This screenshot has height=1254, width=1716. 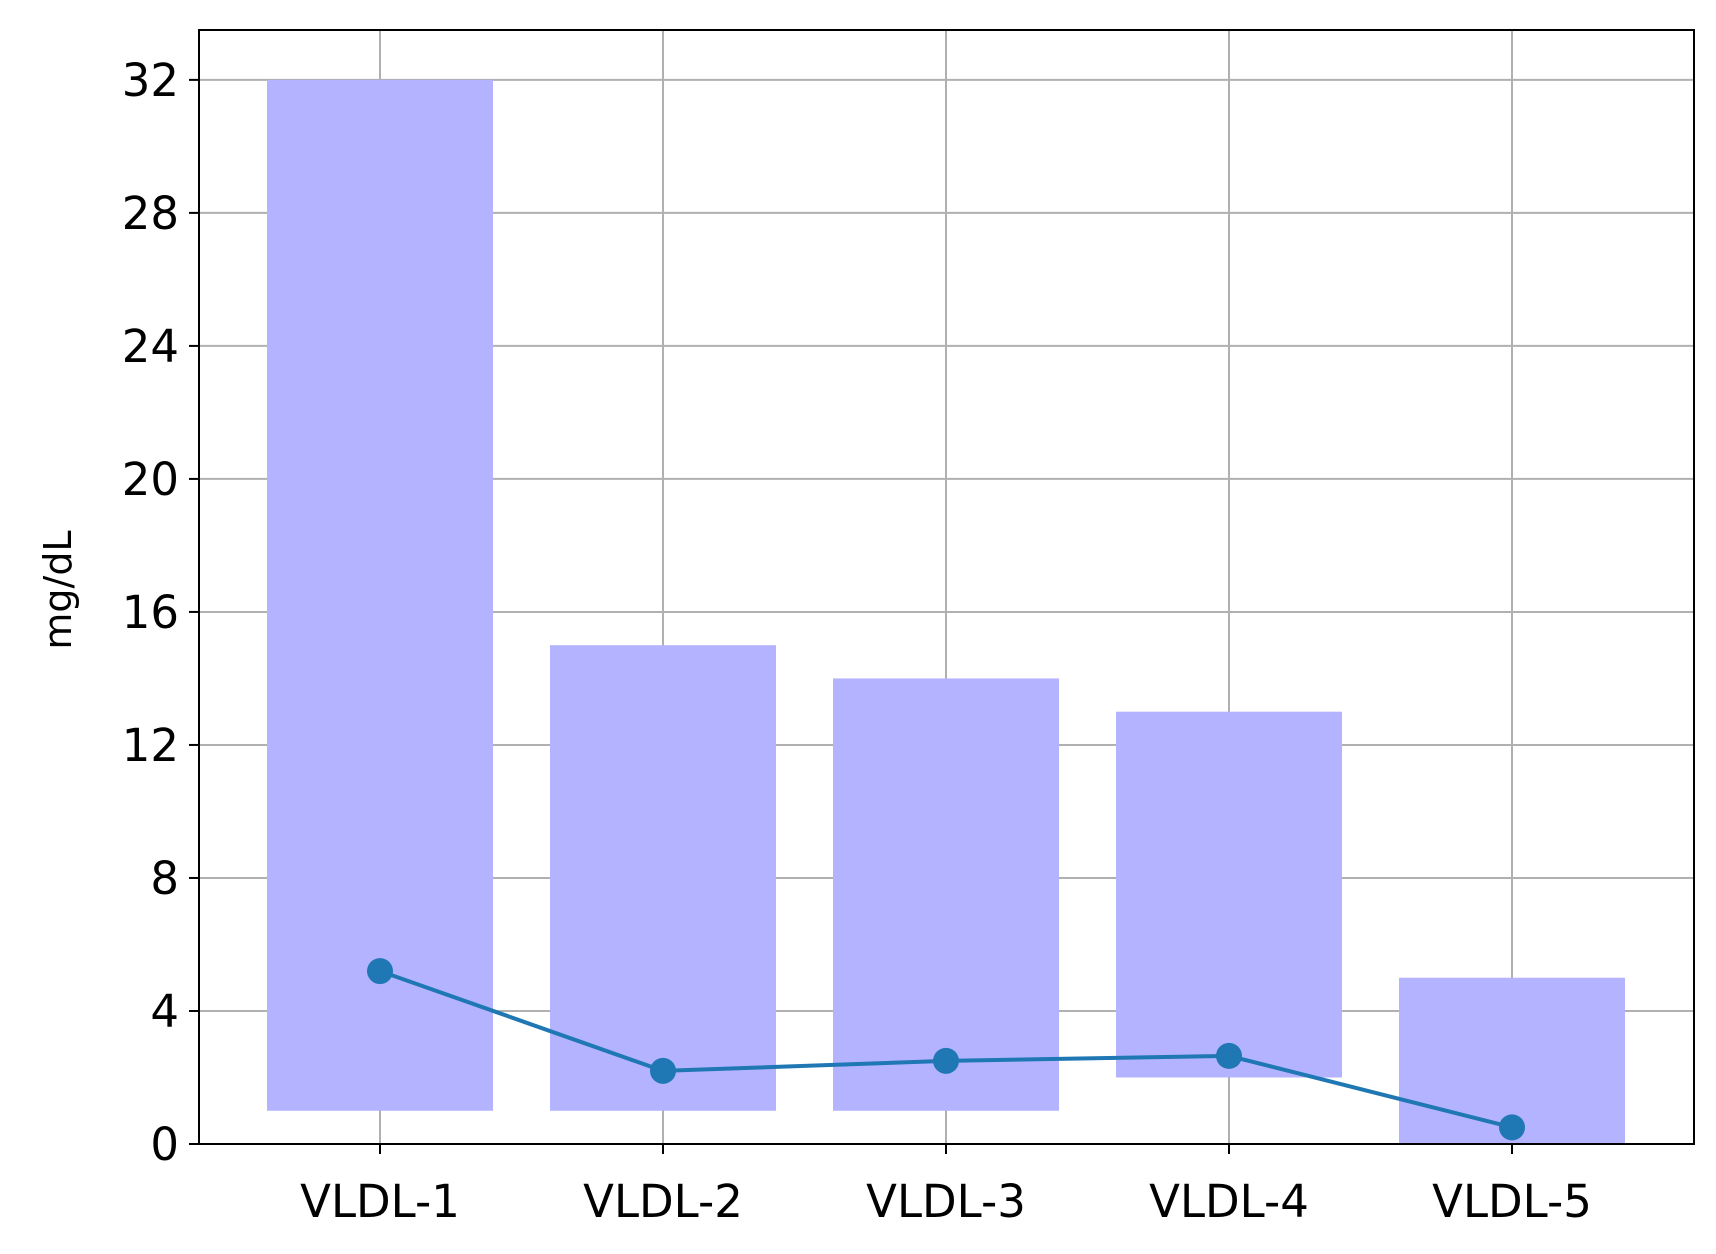 What do you see at coordinates (150, 213) in the screenshot?
I see `y-tick-label: 28` at bounding box center [150, 213].